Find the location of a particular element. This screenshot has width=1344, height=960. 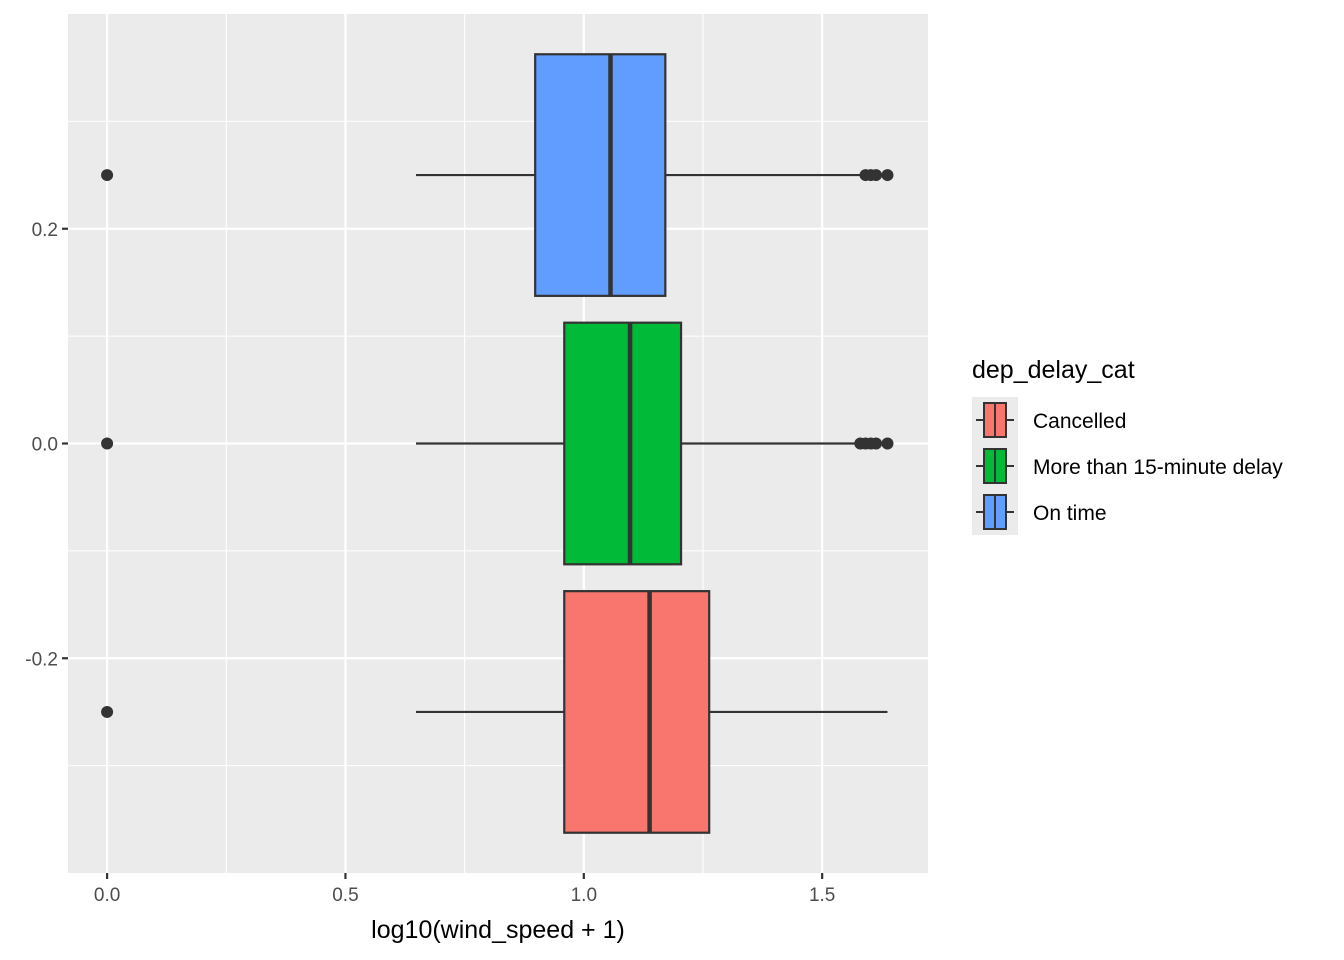

legend-item-on-time: On time is located at coordinates (1041, 512).